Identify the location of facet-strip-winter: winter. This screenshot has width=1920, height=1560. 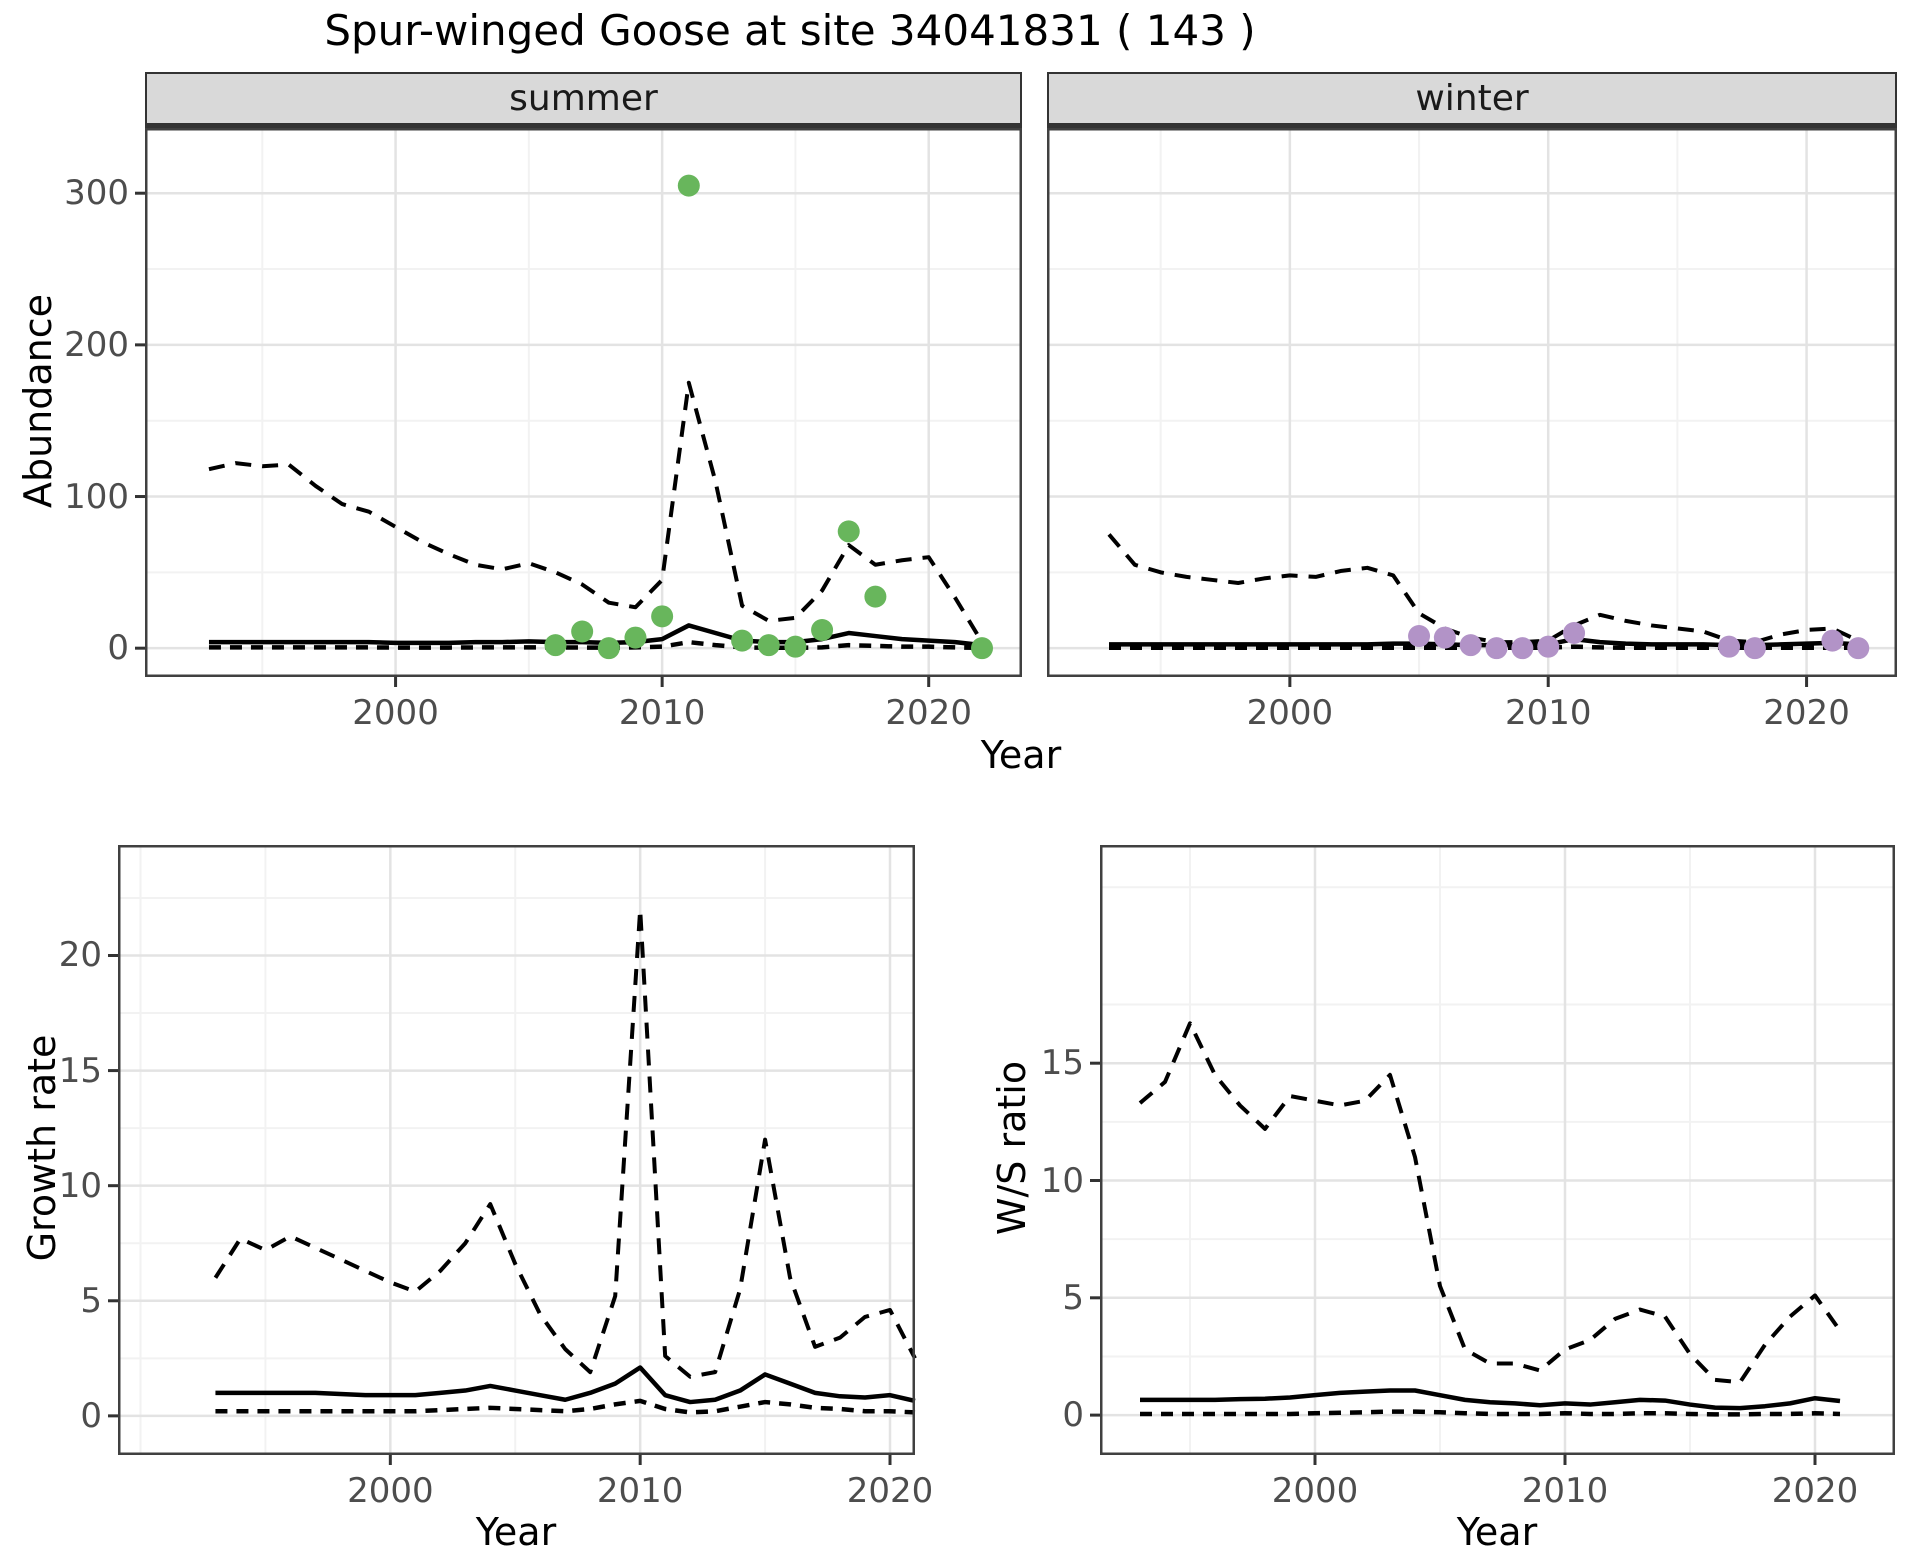
(1472, 100).